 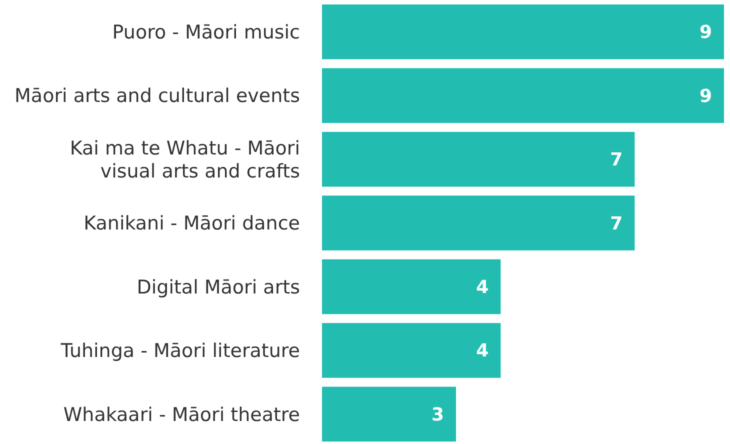 What do you see at coordinates (181, 415) in the screenshot?
I see `y-tick-label: Whakaari - Māori theatre` at bounding box center [181, 415].